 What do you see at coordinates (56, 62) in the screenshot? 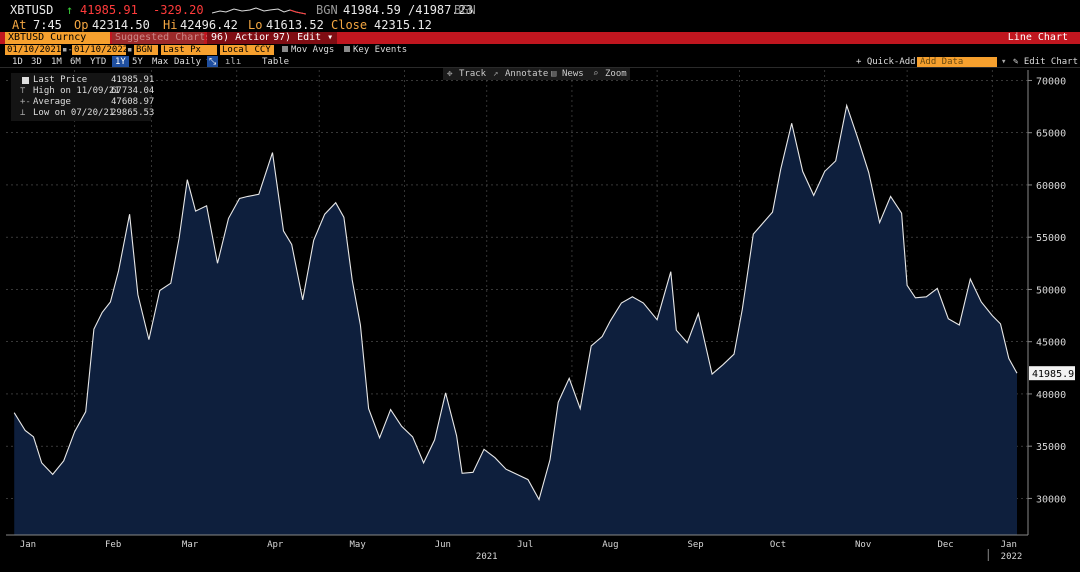
I see `period-1m: 1M` at bounding box center [56, 62].